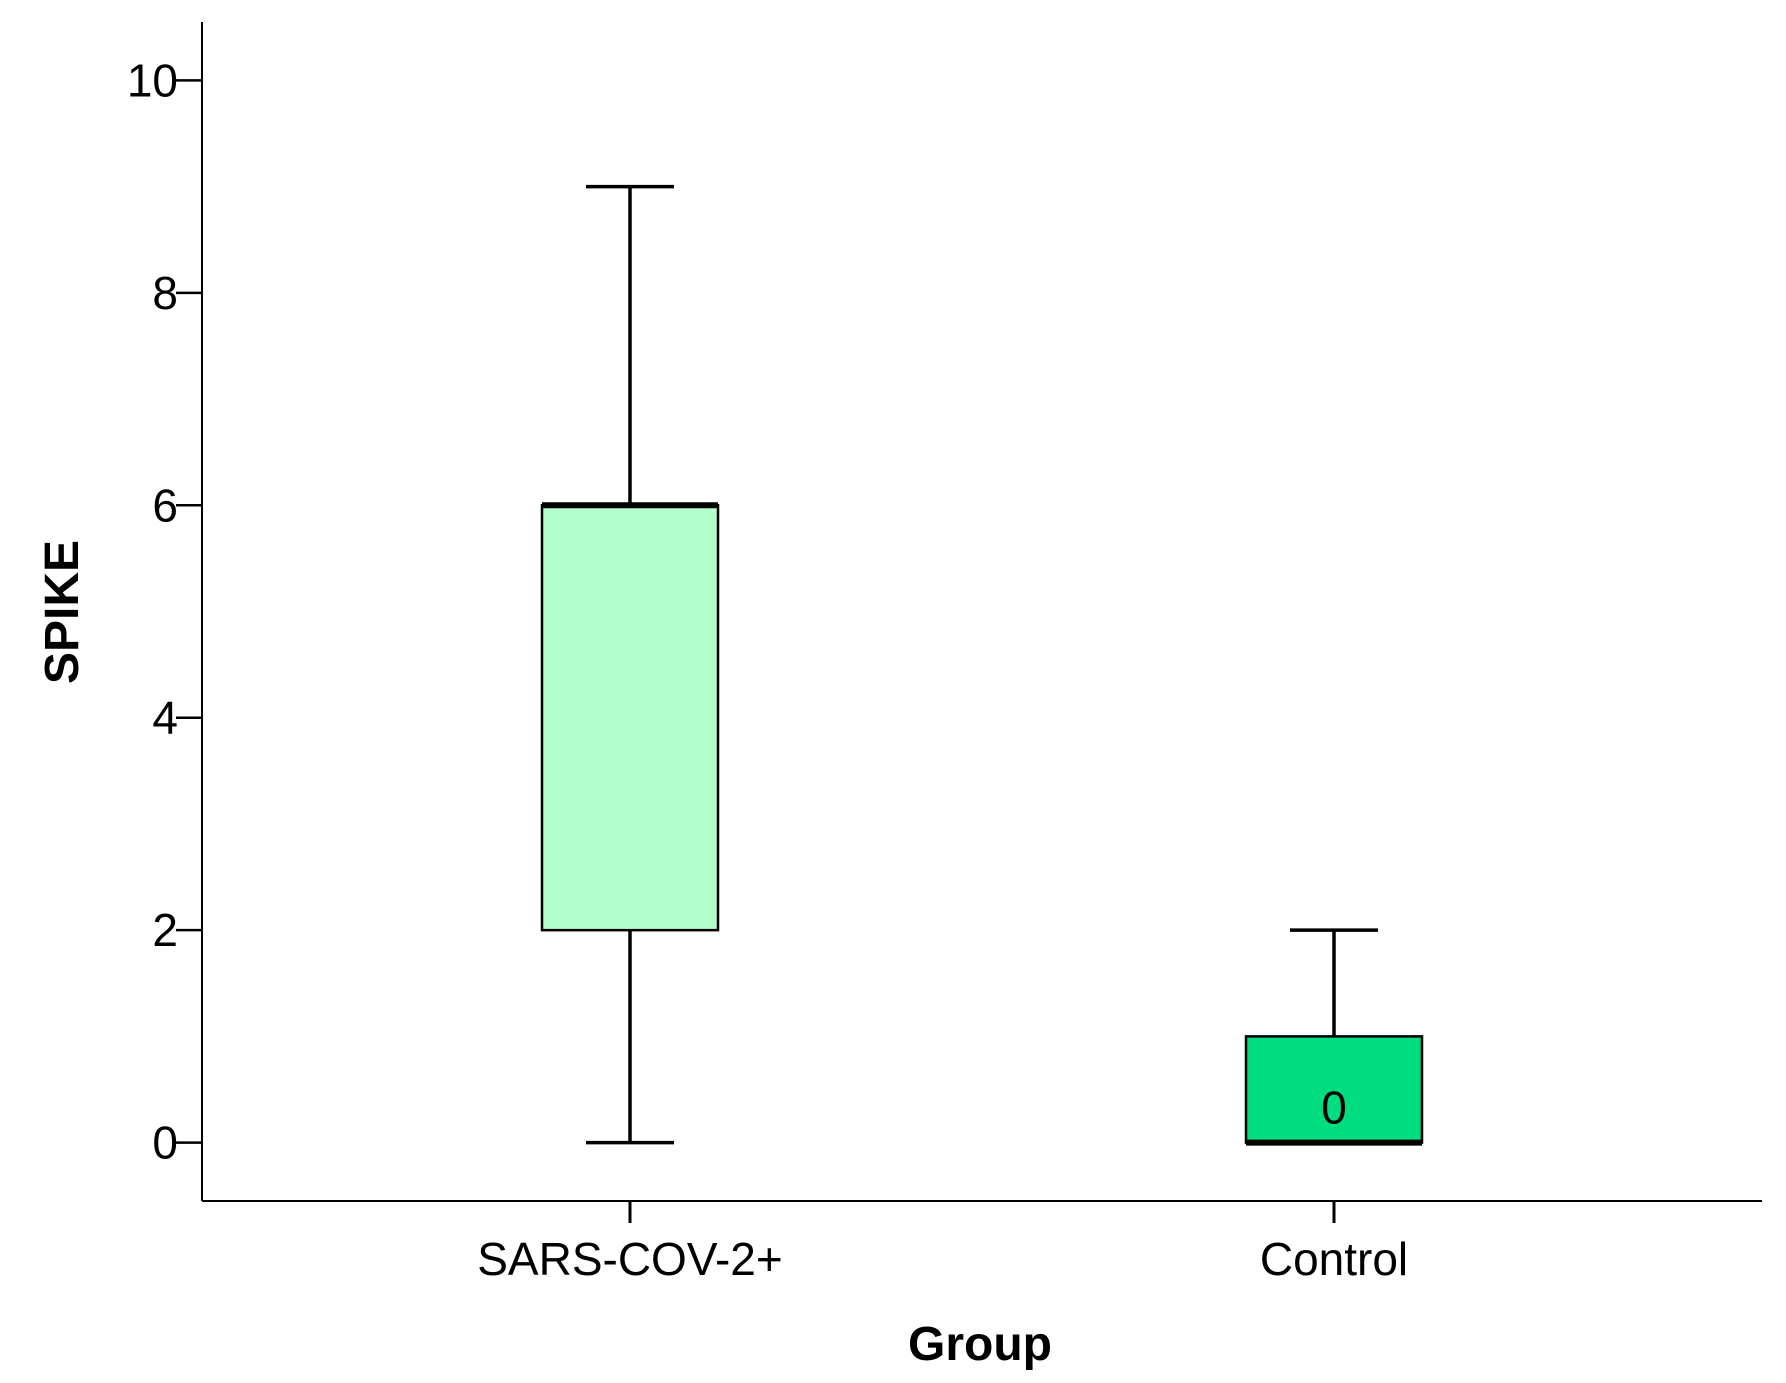 This screenshot has height=1383, width=1786. I want to click on annotations: 0, so click(1334, 1108).